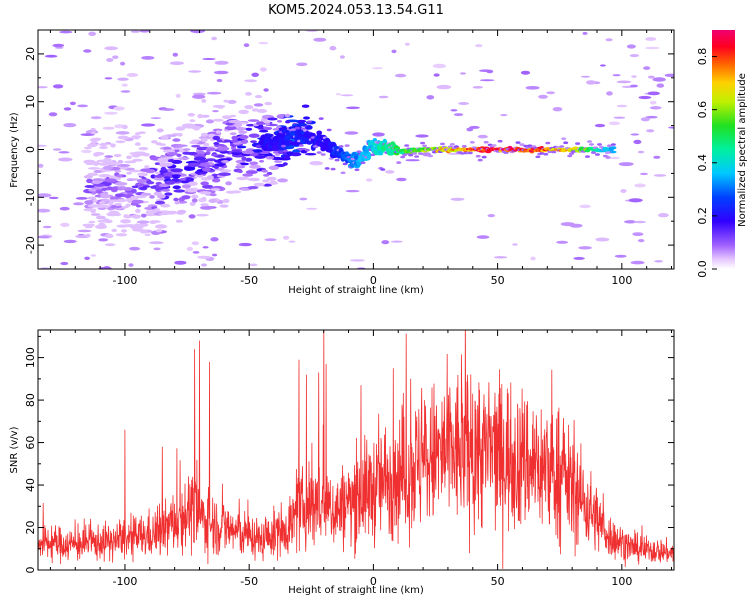  Describe the element at coordinates (356, 10) in the screenshot. I see `figure-title: KOM5.2024.053.13.54.G11` at that location.